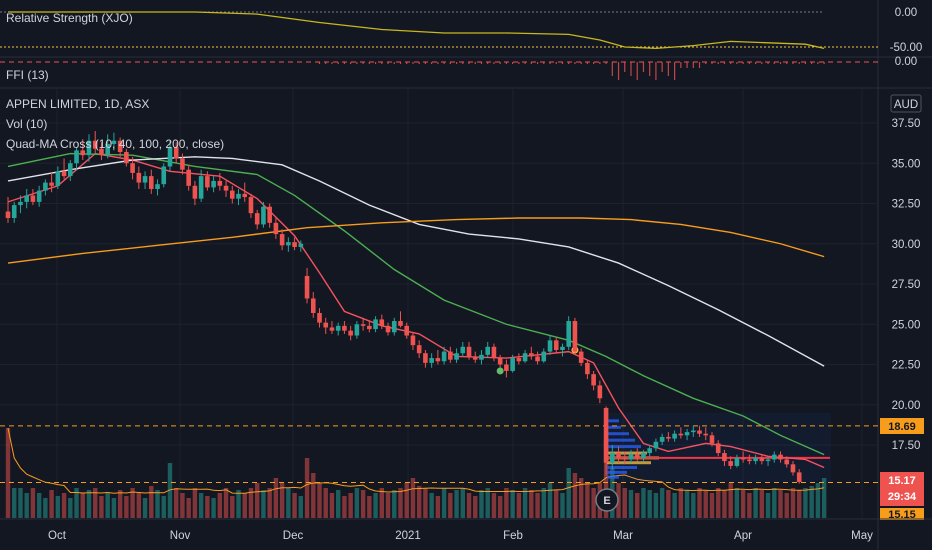 Image resolution: width=932 pixels, height=550 pixels. Describe the element at coordinates (902, 515) in the screenshot. I see `low-price-label: 15.15` at that location.